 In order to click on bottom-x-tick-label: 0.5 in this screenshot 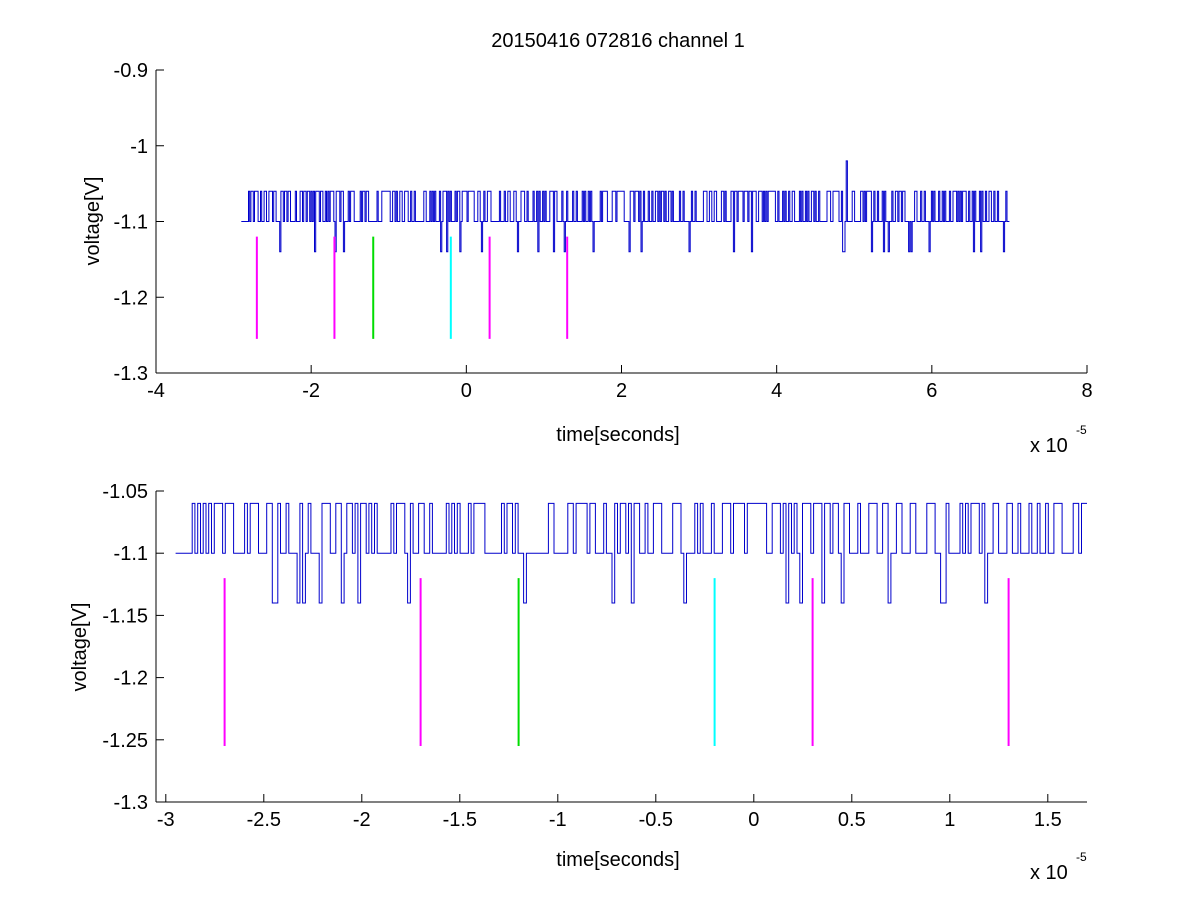, I will do `click(852, 820)`.